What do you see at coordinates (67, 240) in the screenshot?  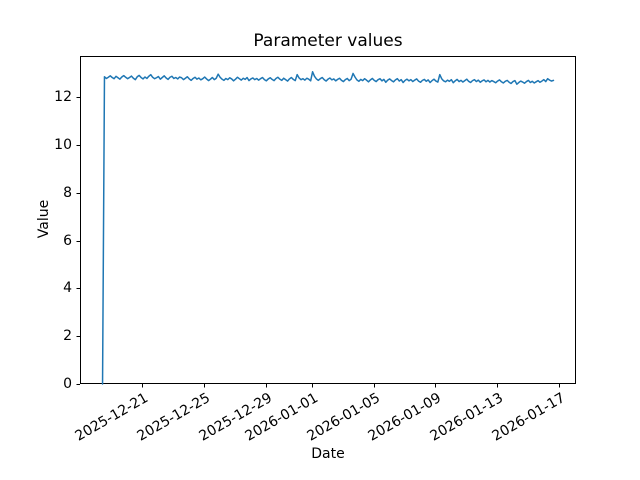 I see `y-tick-label: 6` at bounding box center [67, 240].